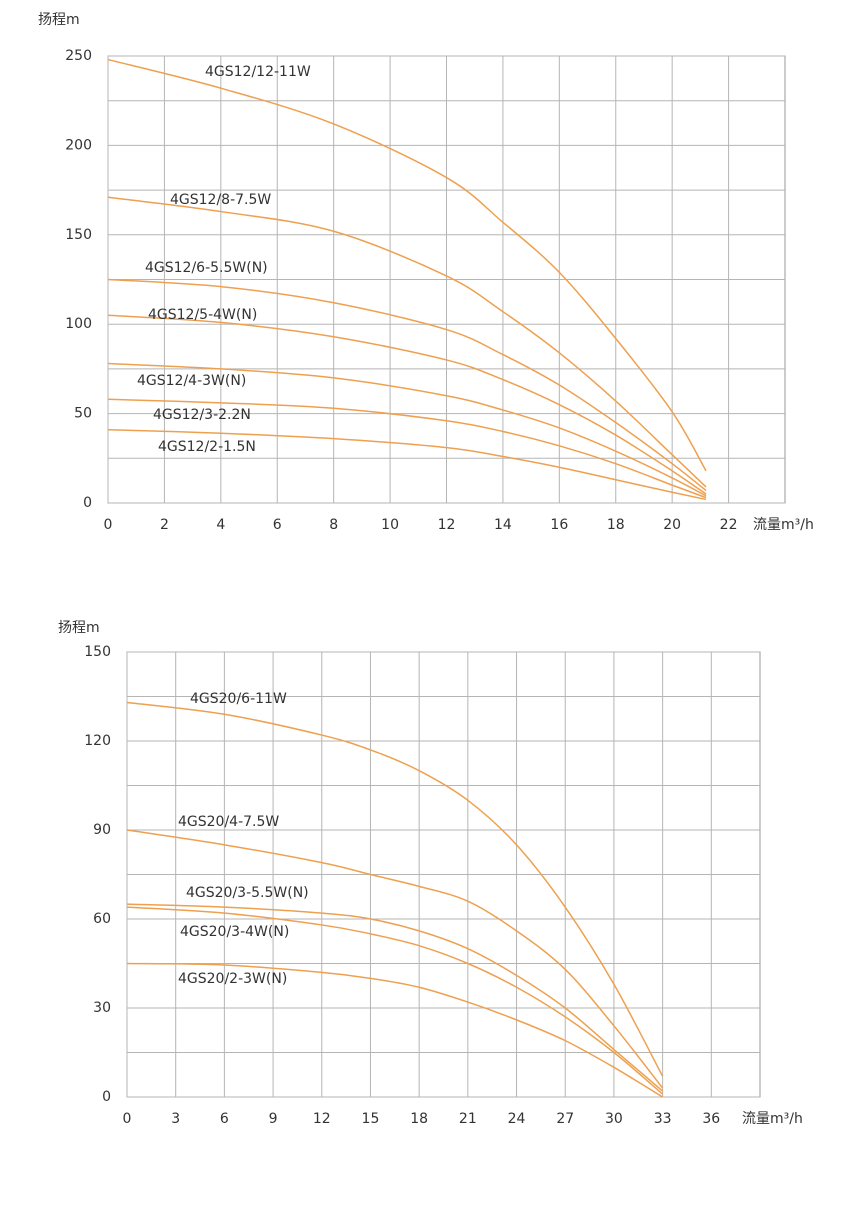 The height and width of the screenshot is (1210, 862). Describe the element at coordinates (371, 1119) in the screenshot. I see `x-tick-label: 15` at that location.